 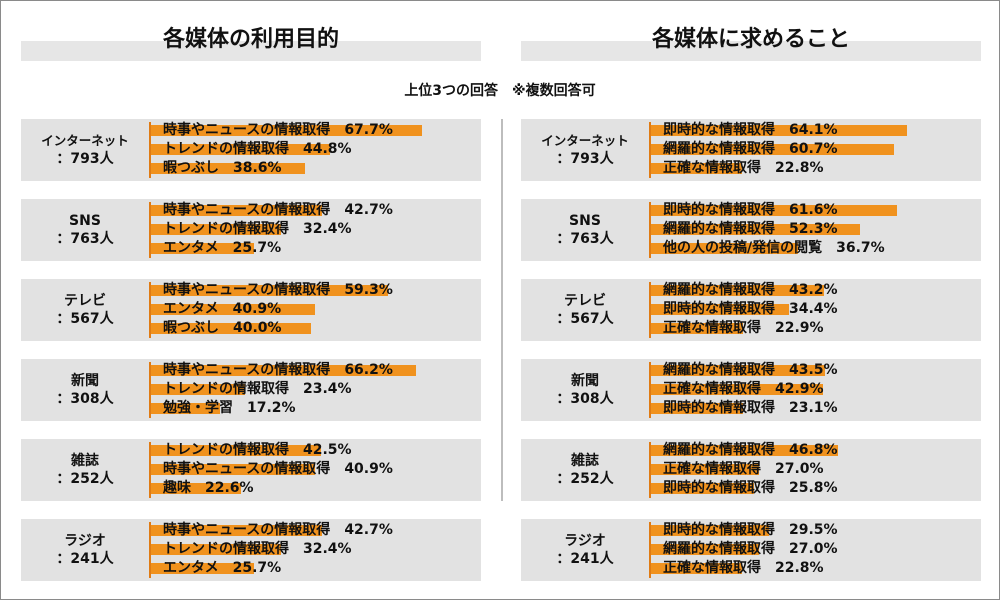 What do you see at coordinates (271, 408) in the screenshot?
I see `percent-label: 17.2%` at bounding box center [271, 408].